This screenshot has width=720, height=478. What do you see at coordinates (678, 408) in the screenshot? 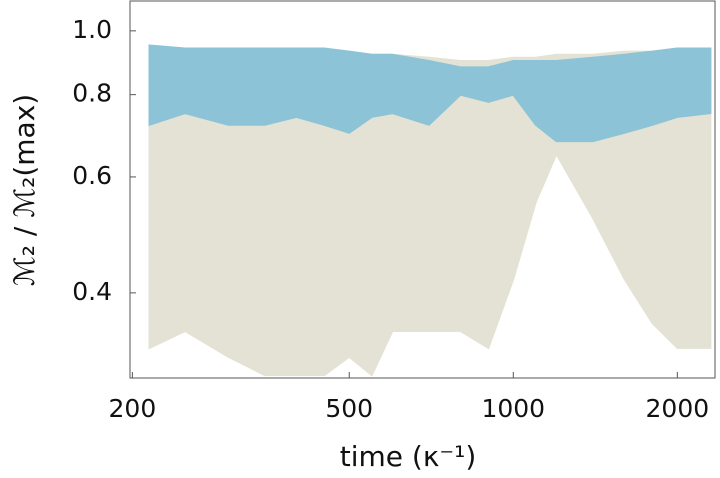
I see `x-tick-label: 2000` at bounding box center [678, 408].